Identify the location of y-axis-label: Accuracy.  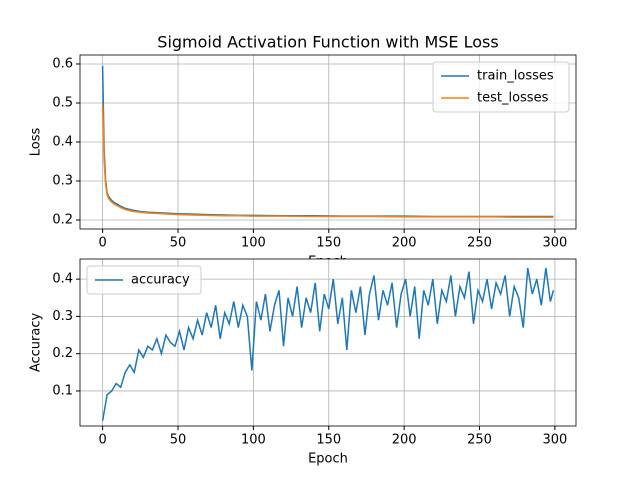
(36, 343).